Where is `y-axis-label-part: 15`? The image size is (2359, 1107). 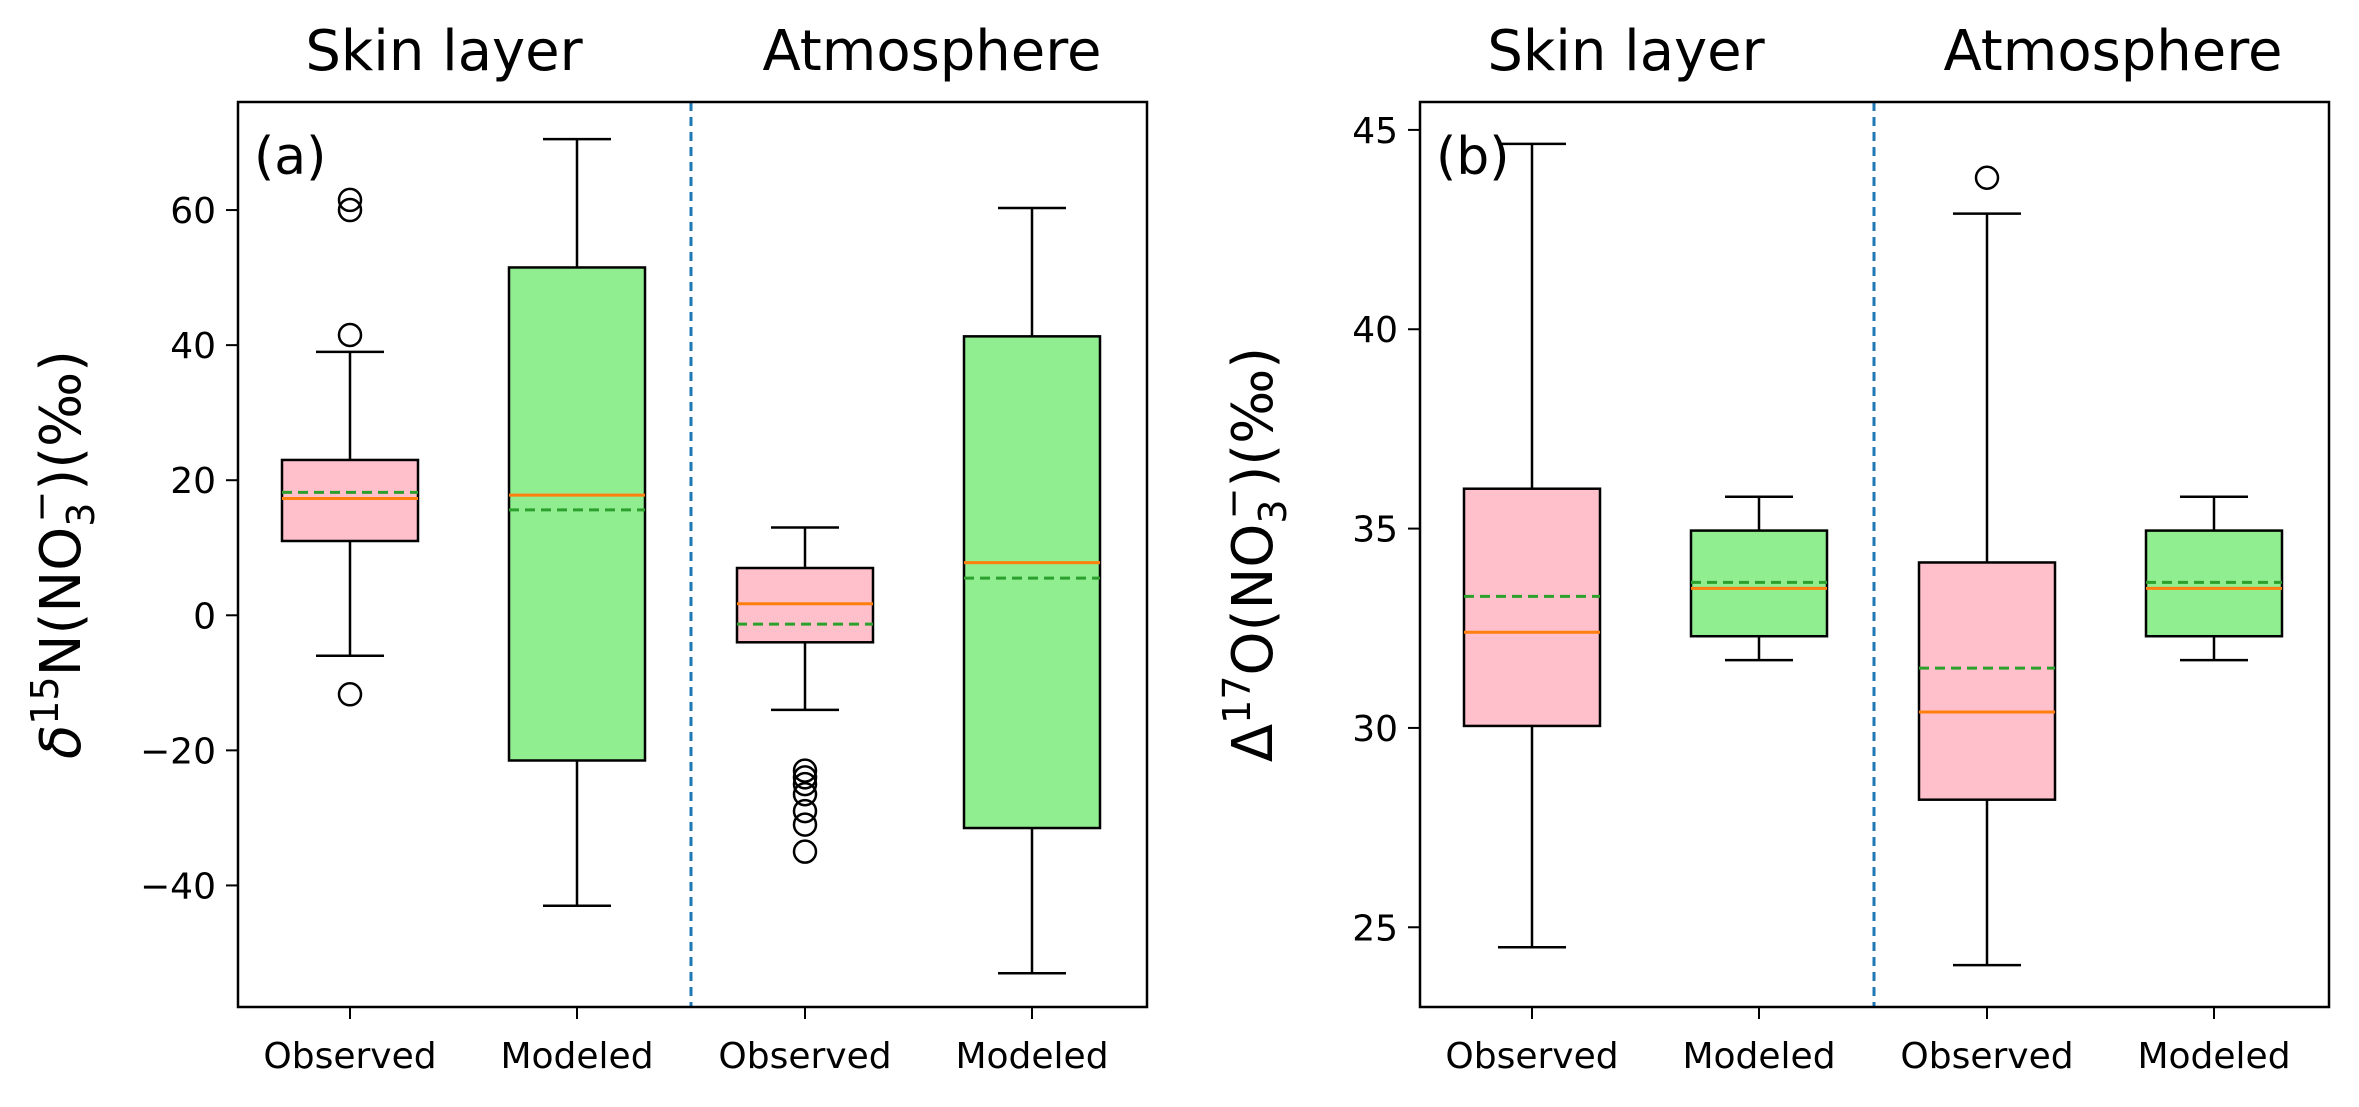 y-axis-label-part: 15 is located at coordinates (45, 700).